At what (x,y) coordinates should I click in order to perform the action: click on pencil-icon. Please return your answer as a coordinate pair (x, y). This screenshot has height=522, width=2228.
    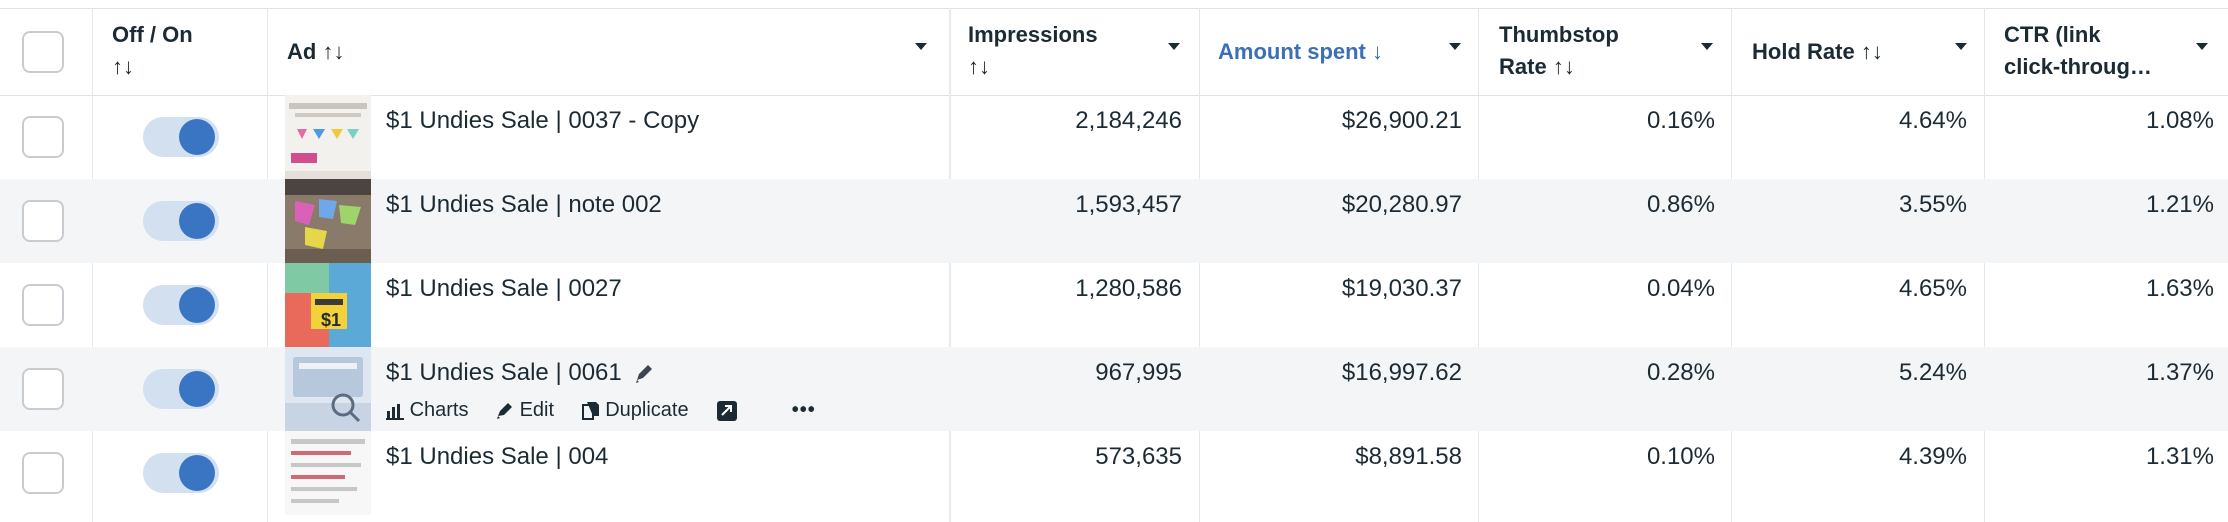
    Looking at the image, I should click on (505, 410).